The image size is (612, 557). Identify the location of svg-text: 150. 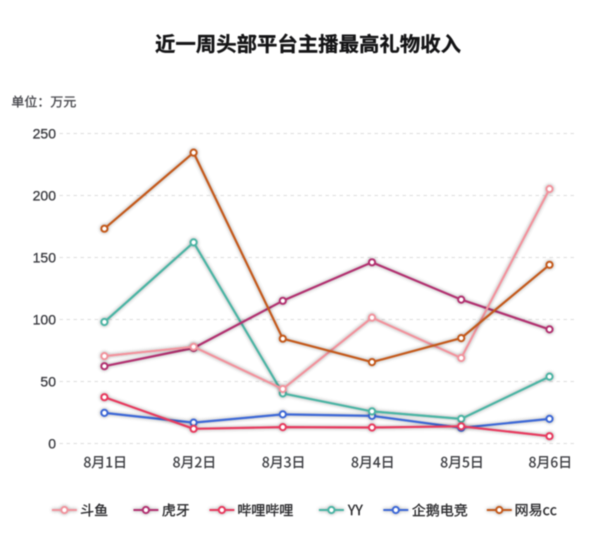
(45, 258).